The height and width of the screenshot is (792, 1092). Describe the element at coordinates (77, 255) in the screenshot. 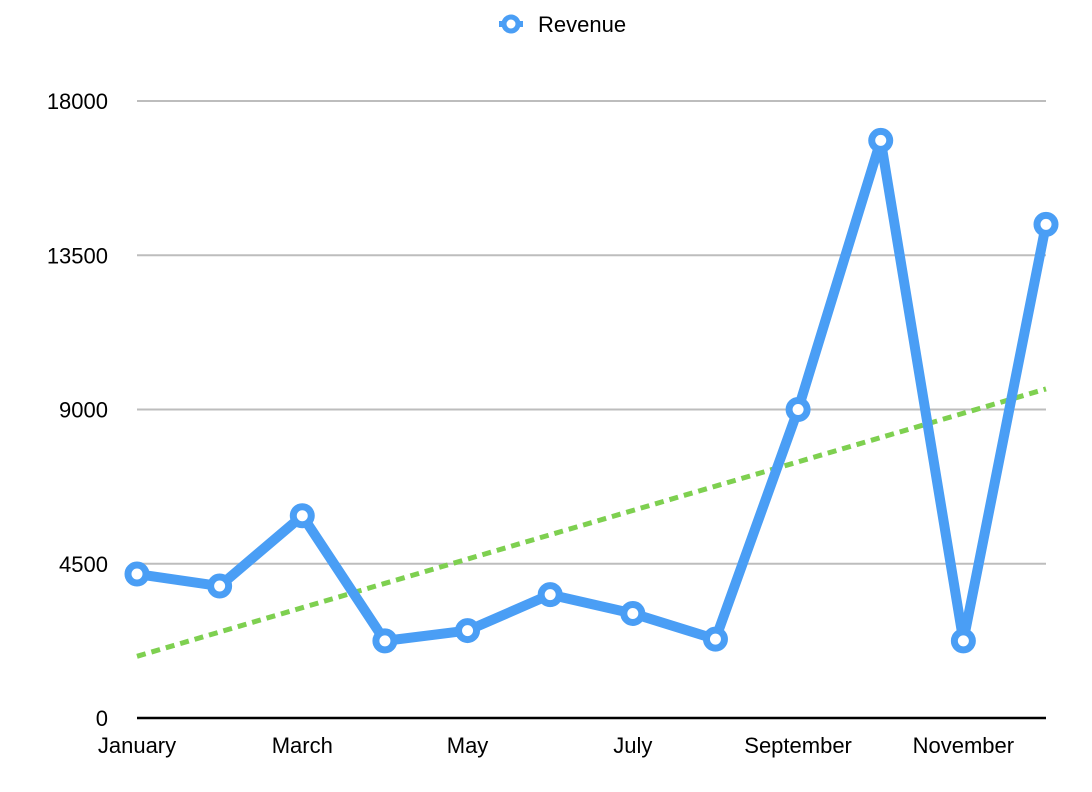

I see `y-tick-label-13500: 13500` at that location.